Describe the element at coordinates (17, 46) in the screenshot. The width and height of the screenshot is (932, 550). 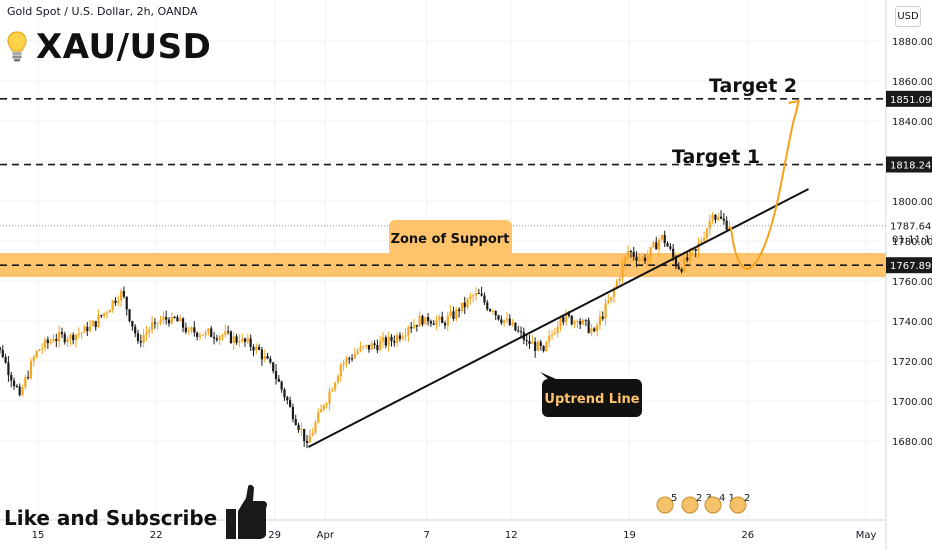
I see `lightbulb-icon` at that location.